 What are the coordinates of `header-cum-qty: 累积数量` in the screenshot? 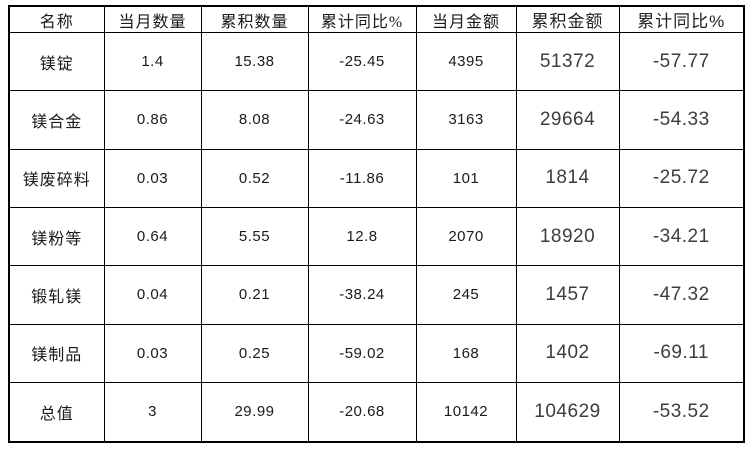 It's located at (254, 19).